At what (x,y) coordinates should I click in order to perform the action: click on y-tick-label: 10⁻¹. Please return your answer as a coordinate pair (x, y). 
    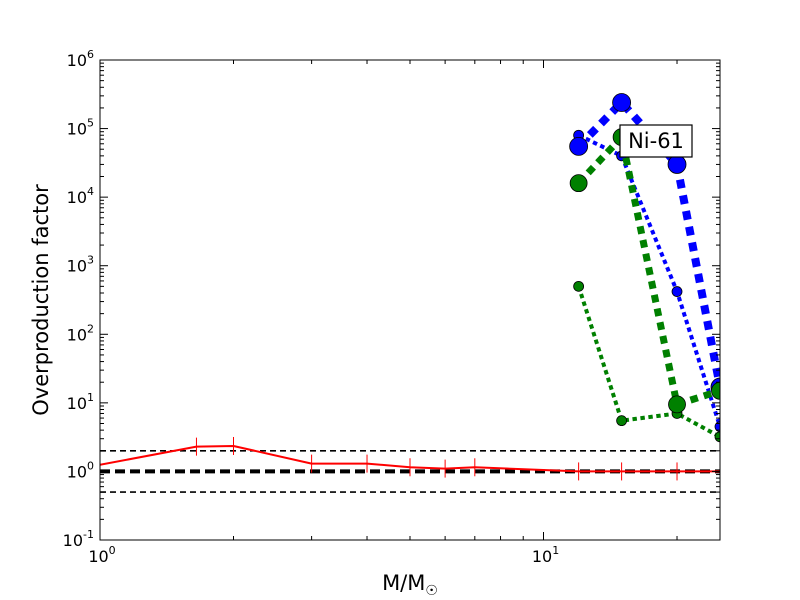
    Looking at the image, I should click on (78, 539).